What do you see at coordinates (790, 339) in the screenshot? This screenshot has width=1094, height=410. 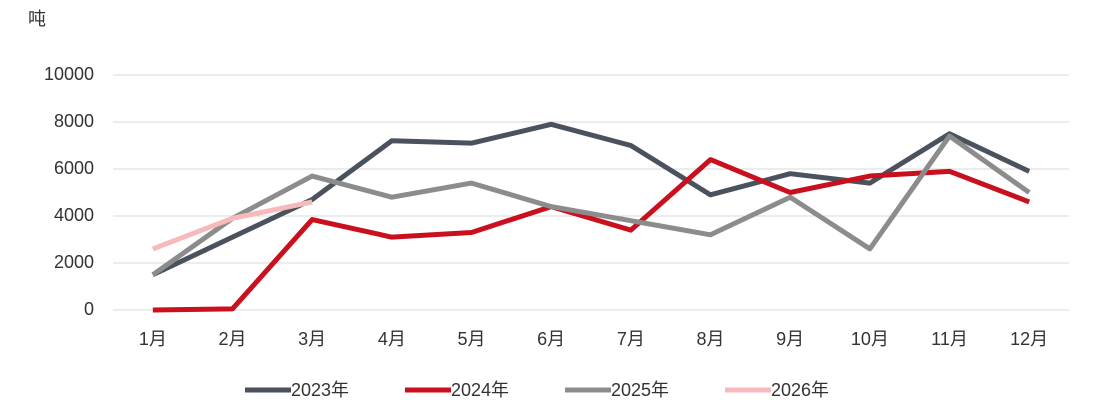 I see `x-tick-label: 9月` at bounding box center [790, 339].